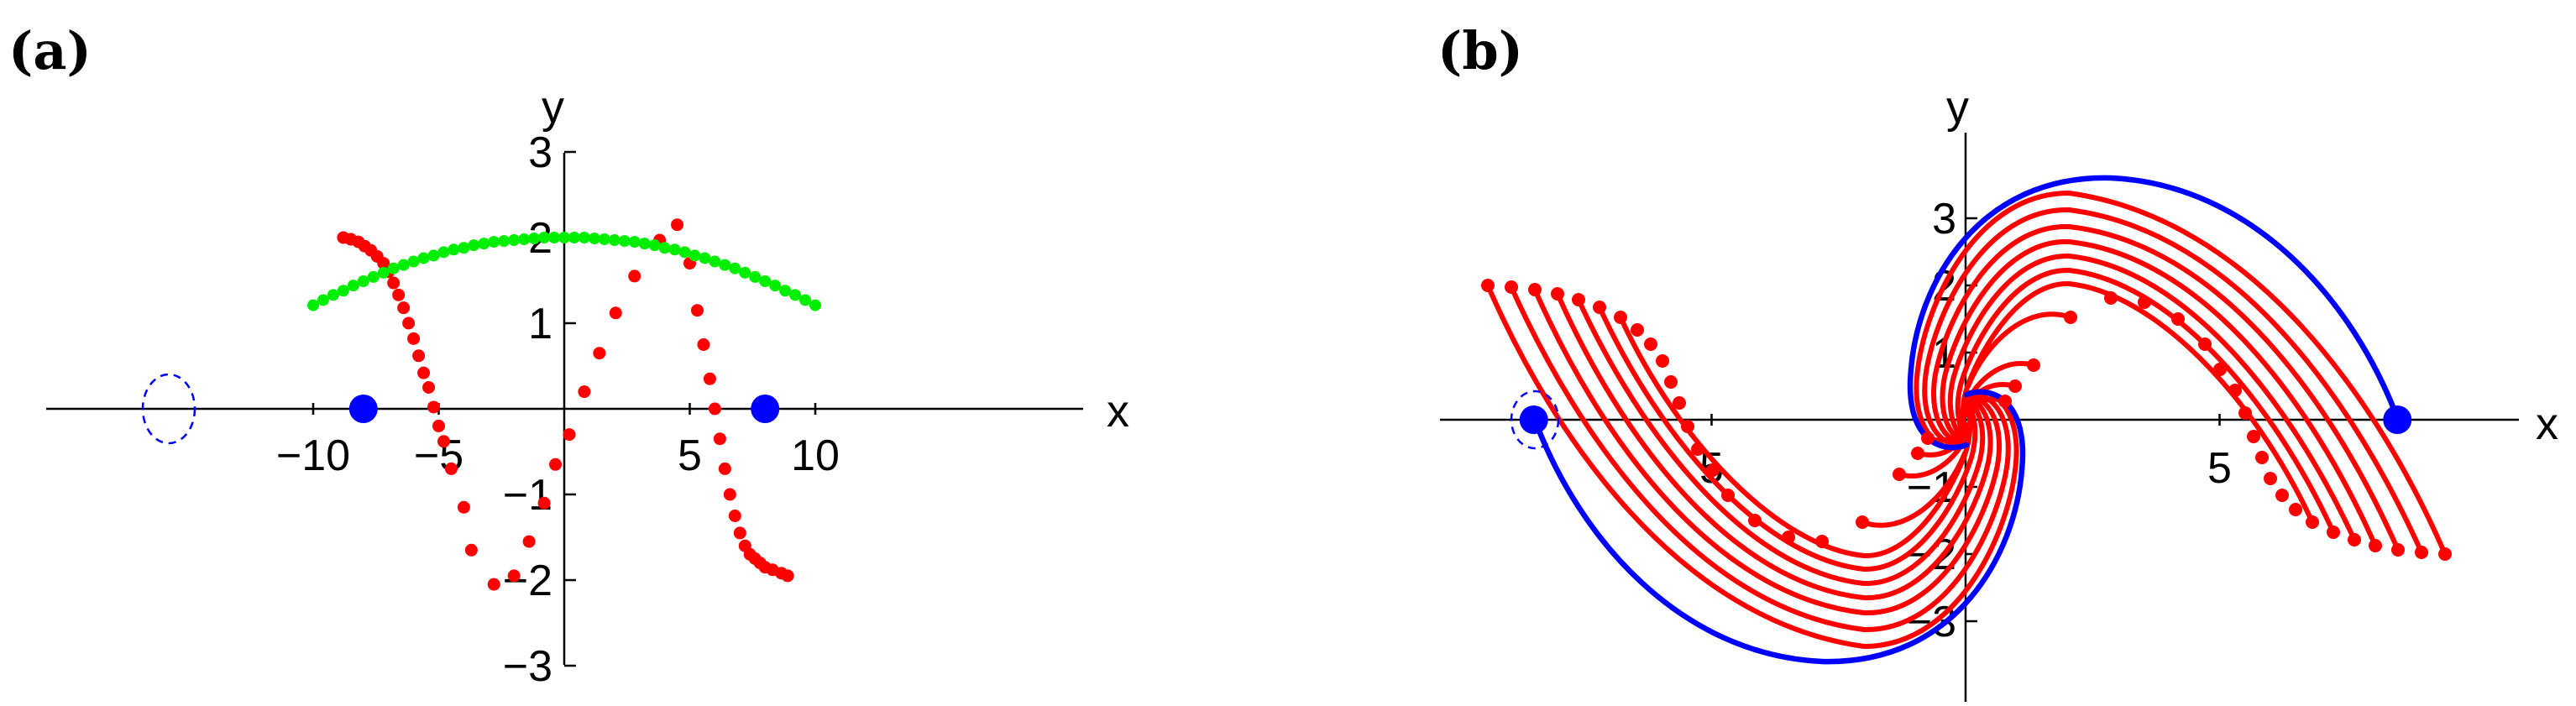 This screenshot has height=706, width=2576. What do you see at coordinates (564, 404) in the screenshot?
I see `panel-a-points` at bounding box center [564, 404].